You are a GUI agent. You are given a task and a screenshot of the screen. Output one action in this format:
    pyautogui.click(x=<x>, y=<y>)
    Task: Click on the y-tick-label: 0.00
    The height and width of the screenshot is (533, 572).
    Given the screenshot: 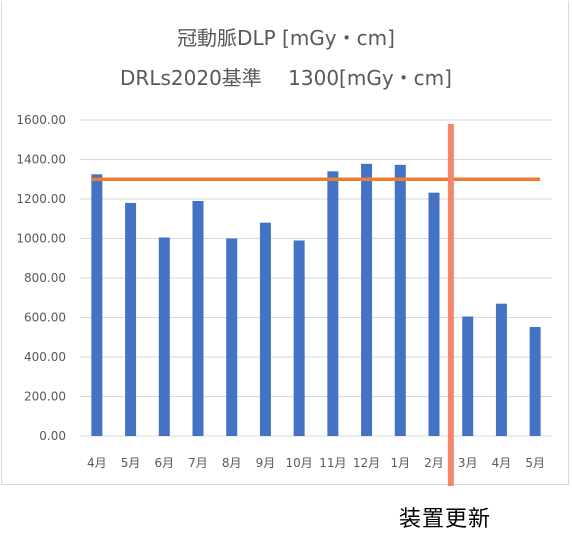 What is the action you would take?
    pyautogui.click(x=52, y=436)
    